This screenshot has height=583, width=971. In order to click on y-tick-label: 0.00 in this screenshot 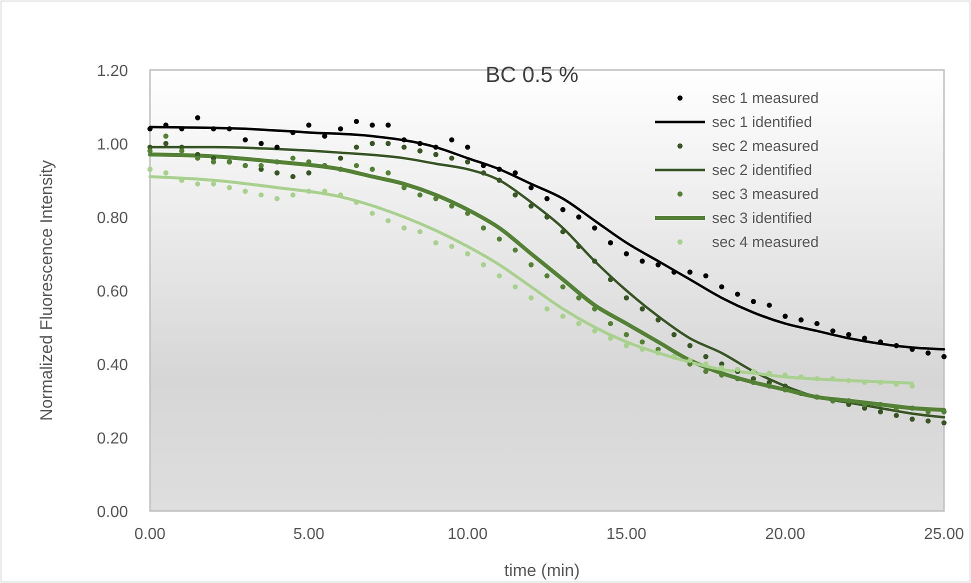, I will do `click(112, 512)`.